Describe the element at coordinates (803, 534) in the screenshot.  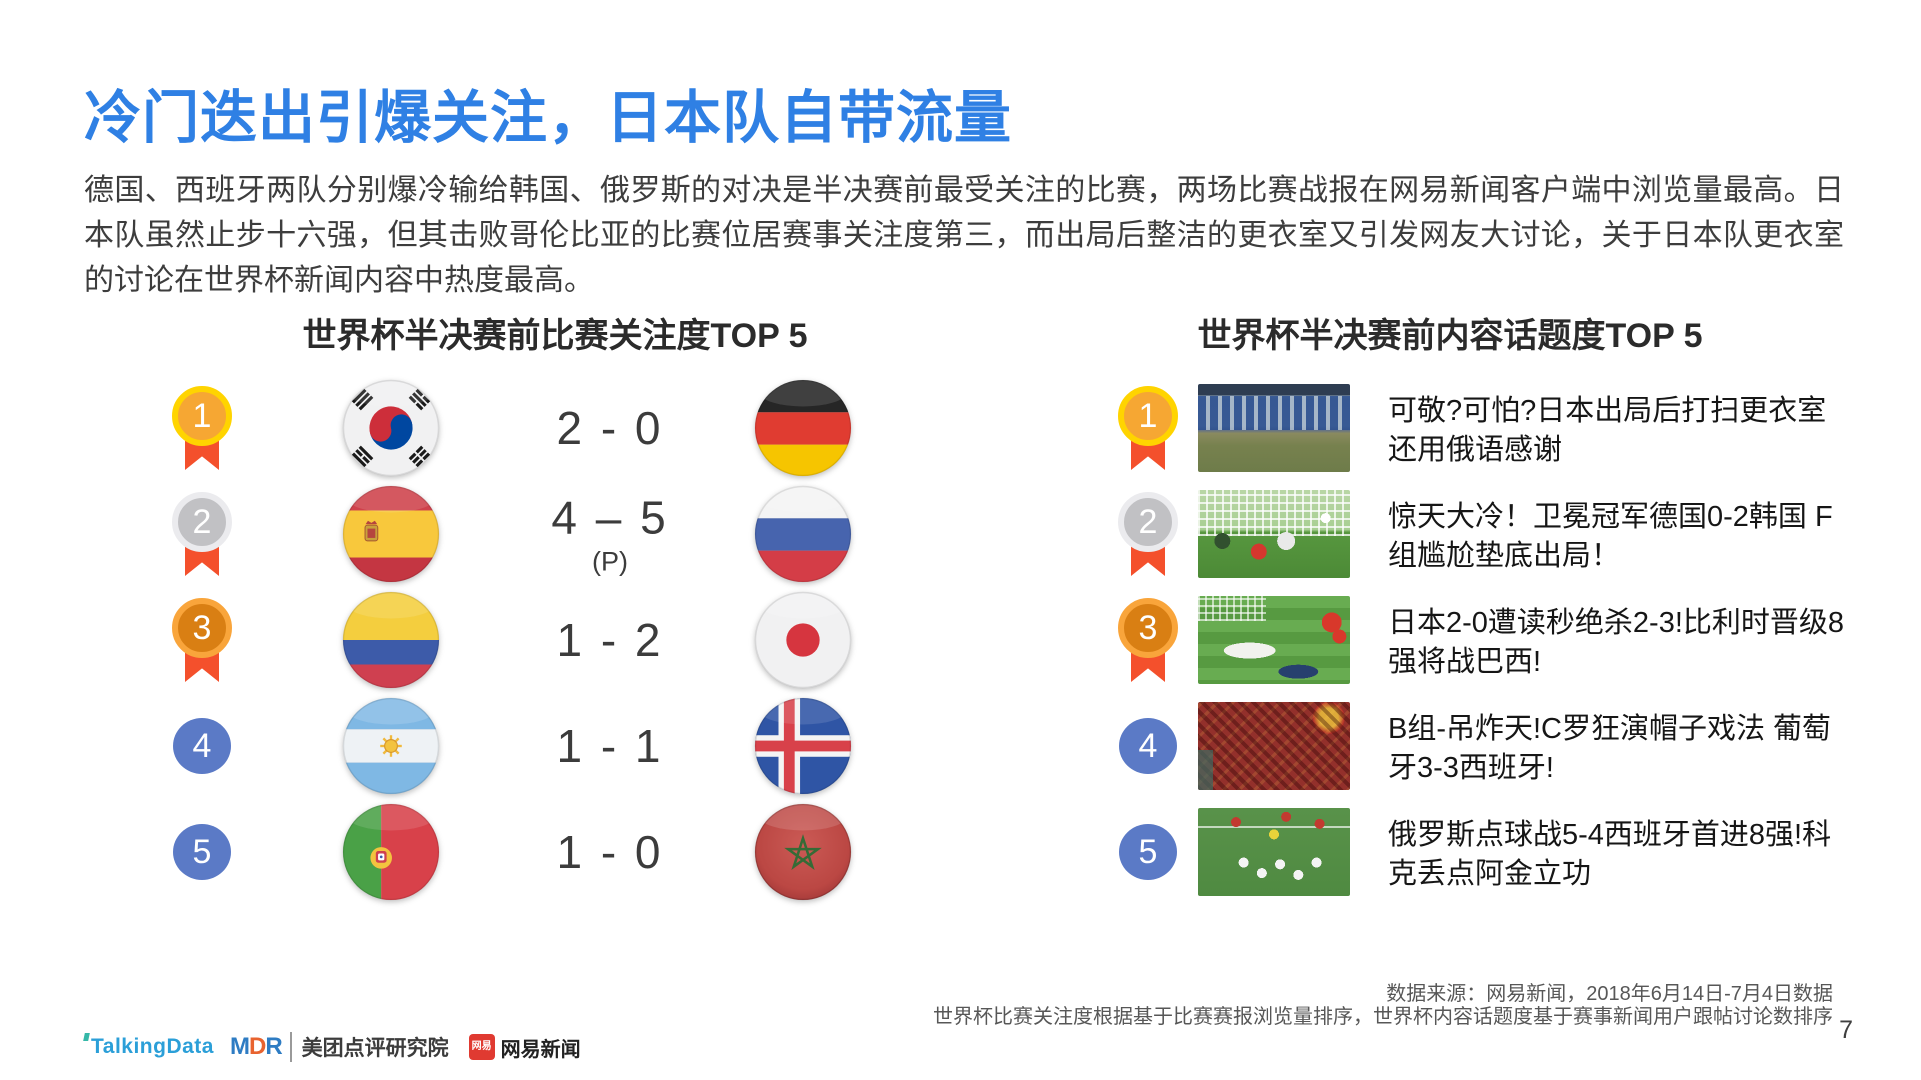
I see `flag-russia-icon` at that location.